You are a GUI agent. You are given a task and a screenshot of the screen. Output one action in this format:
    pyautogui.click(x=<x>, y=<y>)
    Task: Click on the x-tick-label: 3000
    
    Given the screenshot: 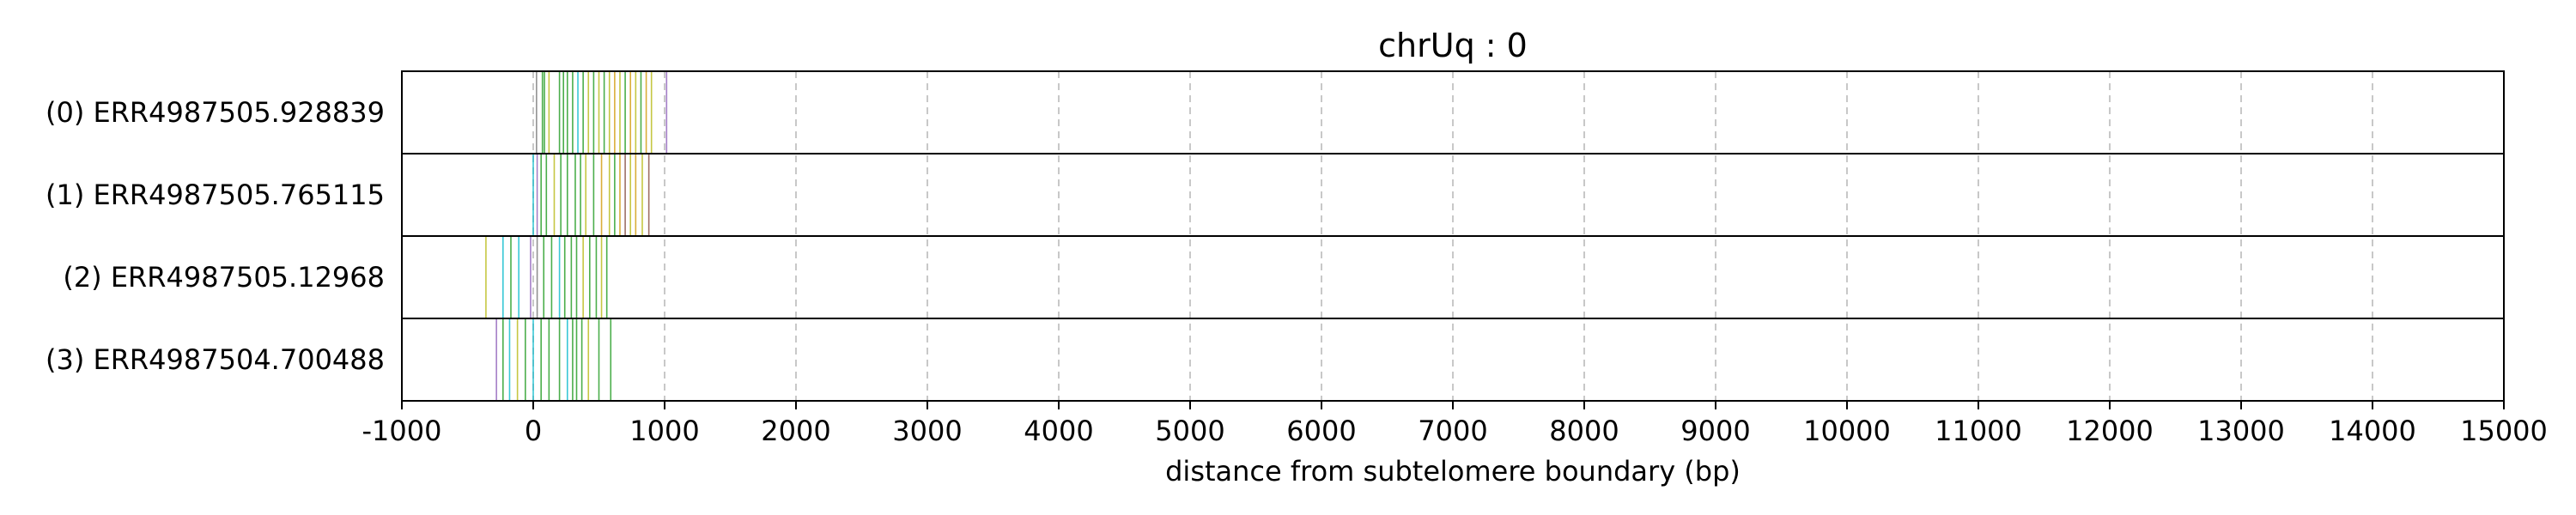 What is the action you would take?
    pyautogui.click(x=927, y=431)
    